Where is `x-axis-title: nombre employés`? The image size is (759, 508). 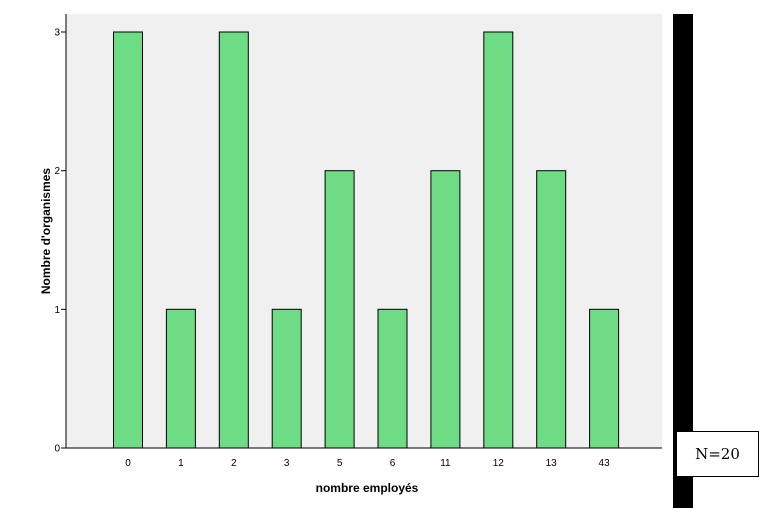 x-axis-title: nombre employés is located at coordinates (367, 488).